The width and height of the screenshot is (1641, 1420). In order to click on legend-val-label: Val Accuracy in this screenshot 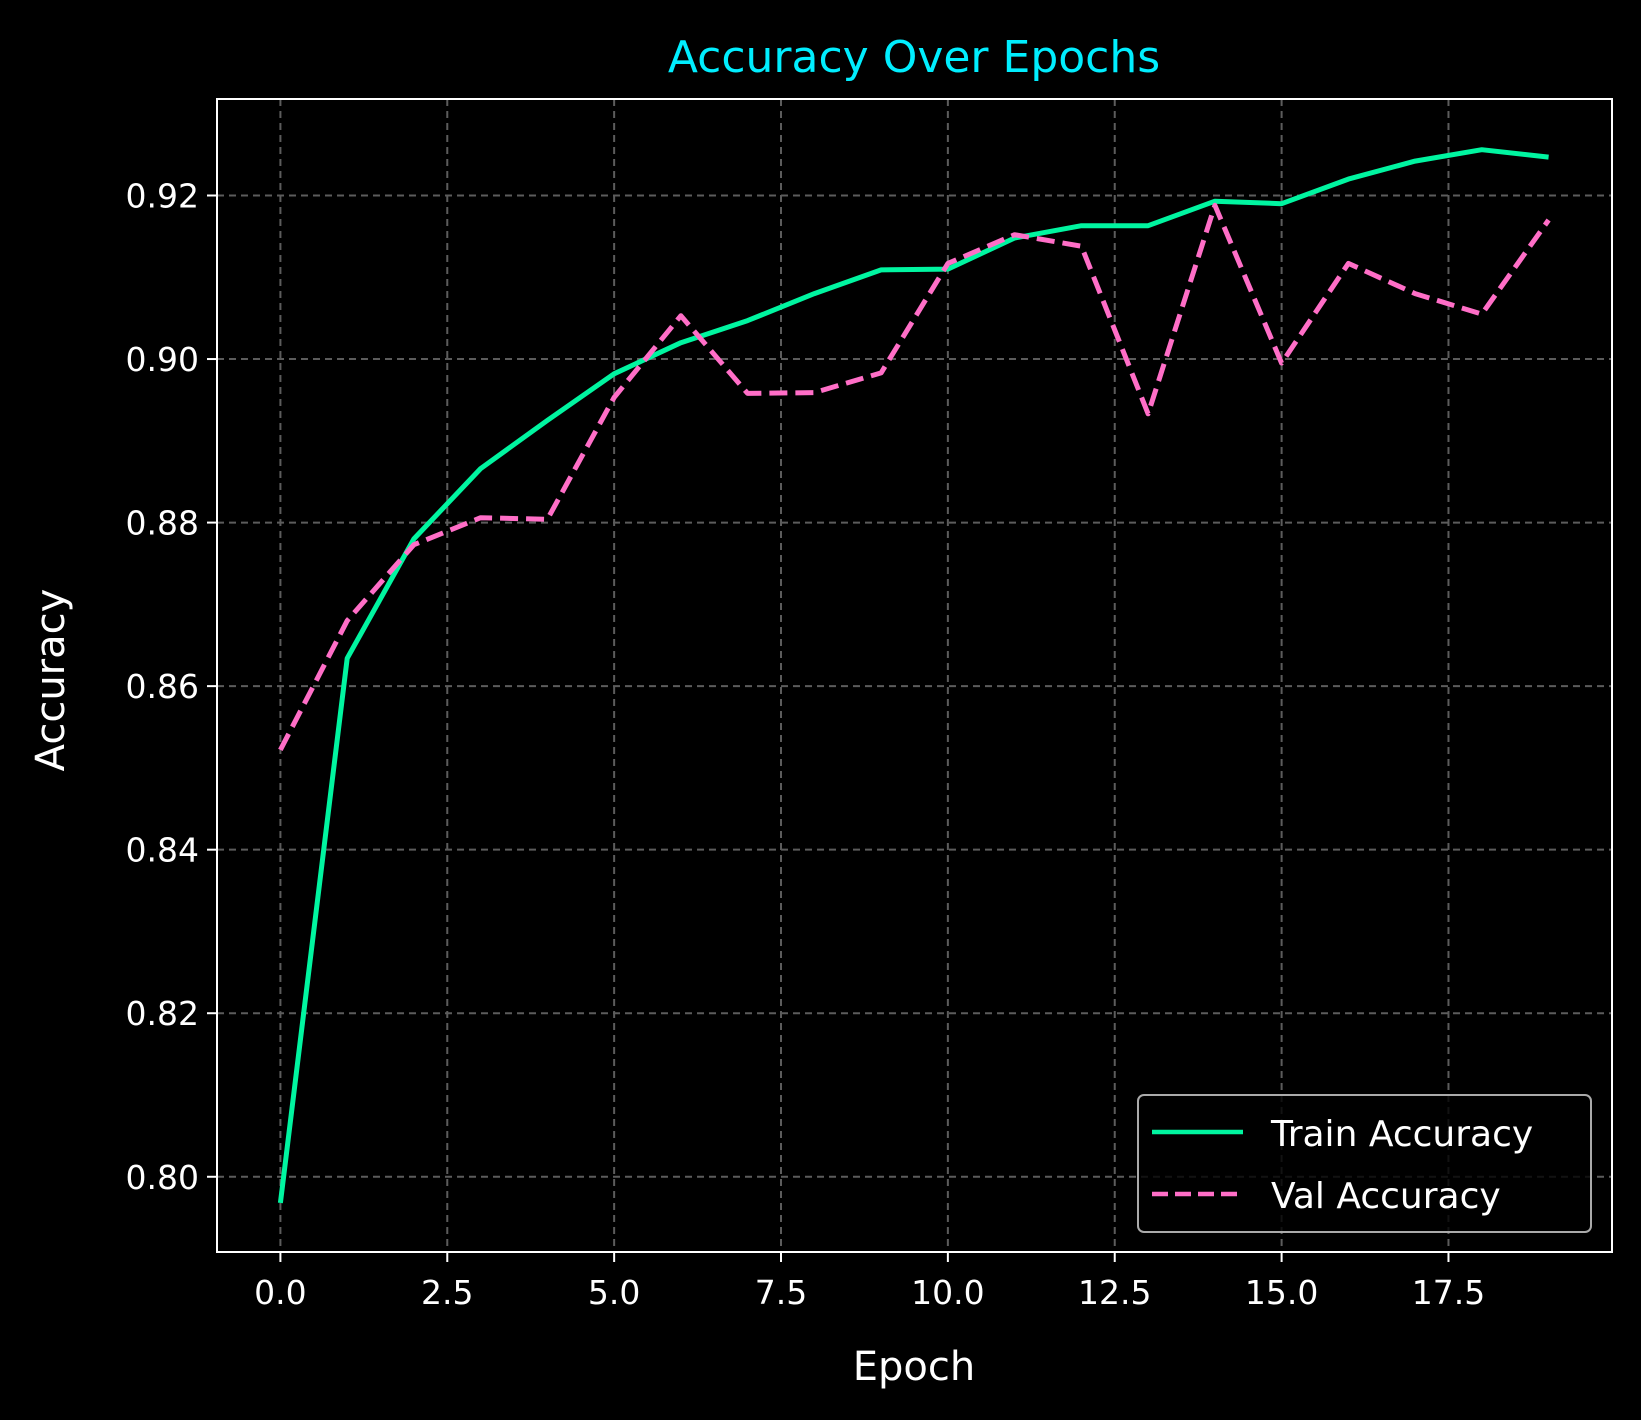, I will do `click(1386, 1196)`.